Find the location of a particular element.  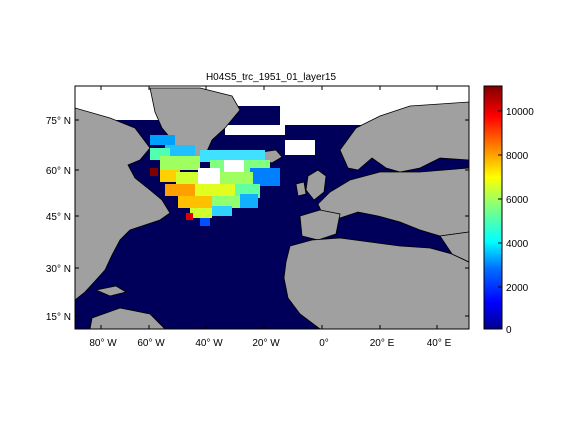

scandinavia is located at coordinates (404, 137).